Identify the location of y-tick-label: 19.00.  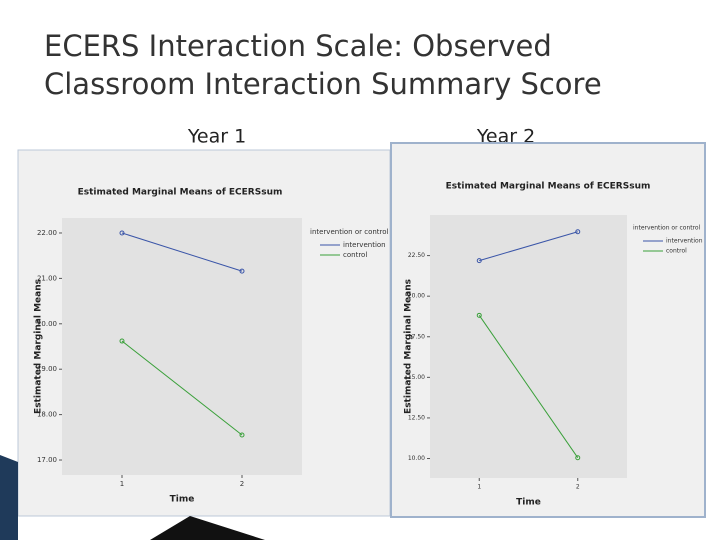
(47, 369).